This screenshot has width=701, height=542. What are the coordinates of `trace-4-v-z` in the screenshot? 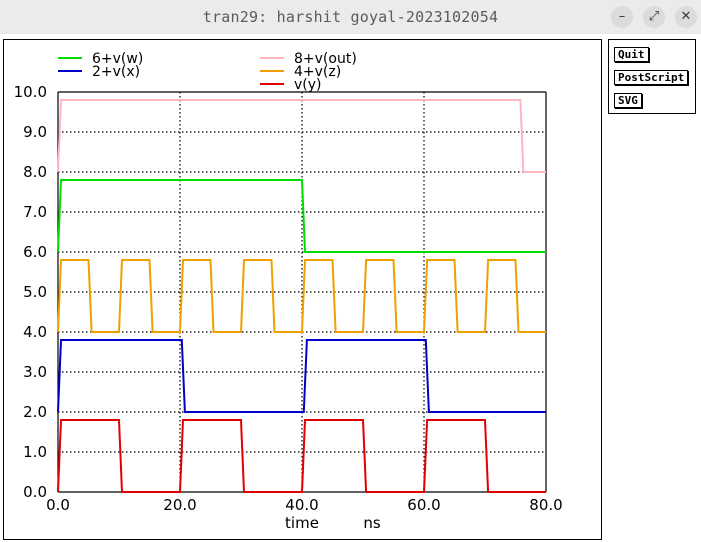 It's located at (301, 296).